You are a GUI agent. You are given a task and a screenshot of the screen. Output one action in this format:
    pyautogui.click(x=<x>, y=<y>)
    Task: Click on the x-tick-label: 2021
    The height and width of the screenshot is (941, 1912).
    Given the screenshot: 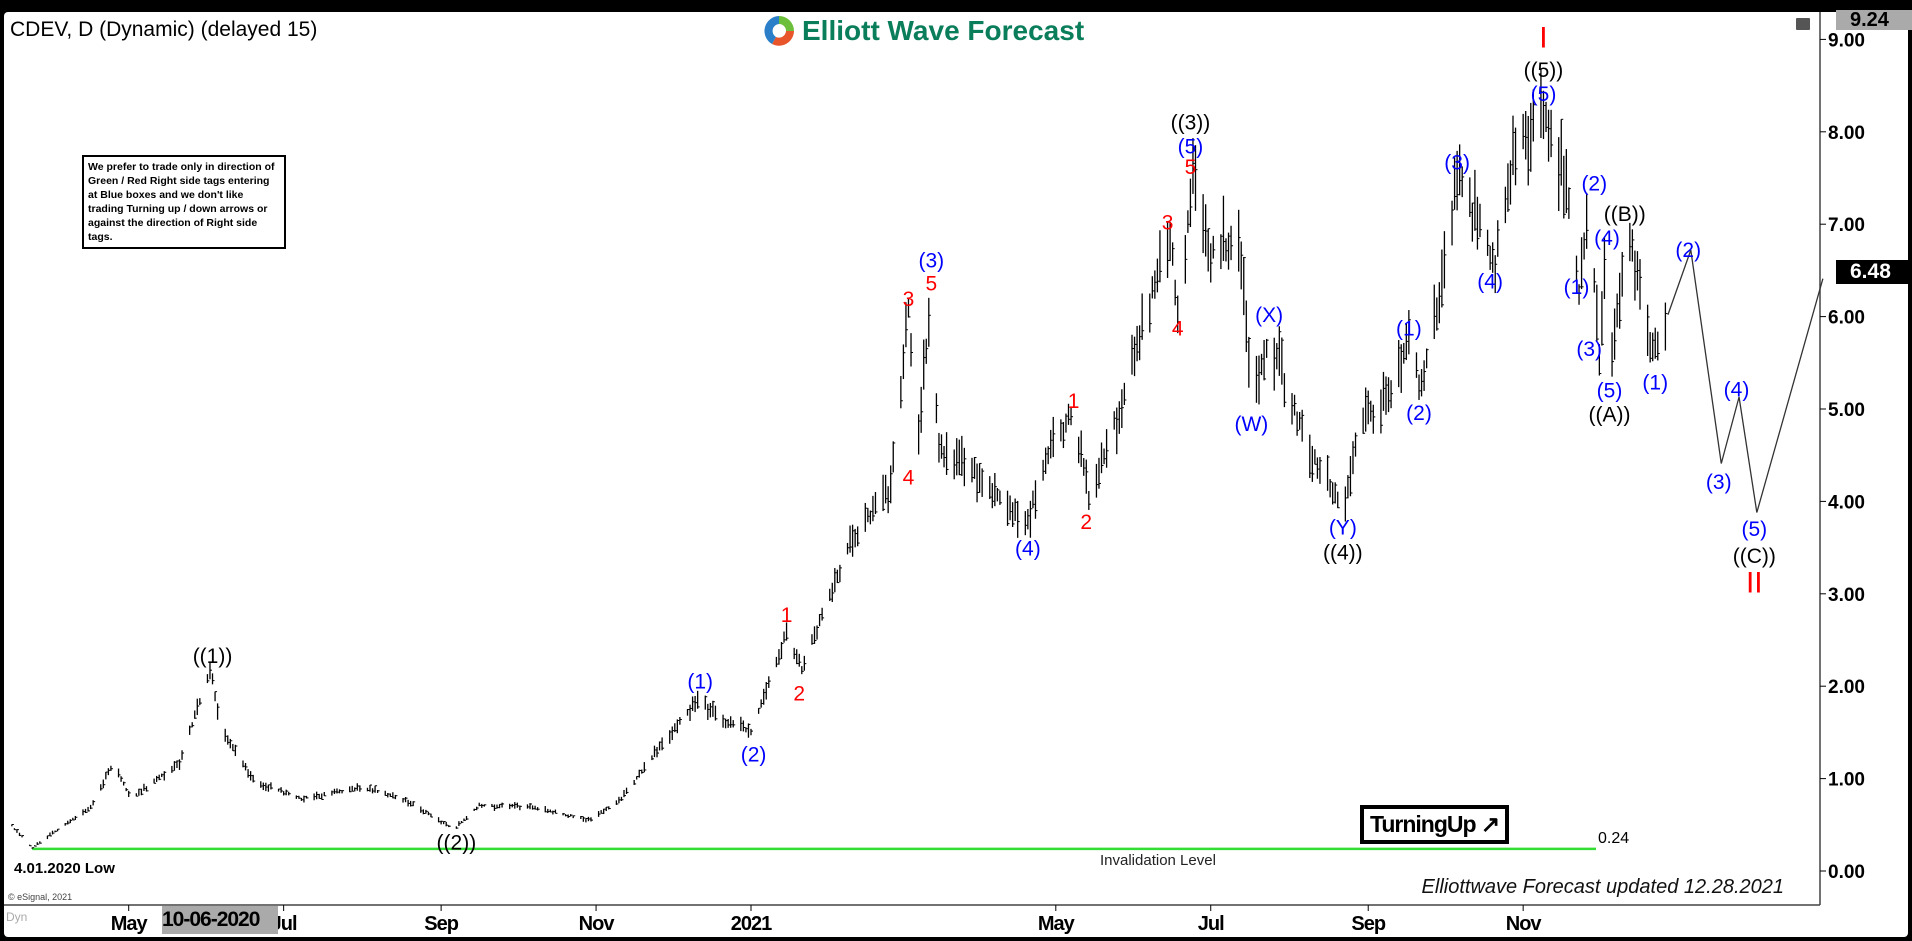 What is the action you would take?
    pyautogui.click(x=751, y=924)
    